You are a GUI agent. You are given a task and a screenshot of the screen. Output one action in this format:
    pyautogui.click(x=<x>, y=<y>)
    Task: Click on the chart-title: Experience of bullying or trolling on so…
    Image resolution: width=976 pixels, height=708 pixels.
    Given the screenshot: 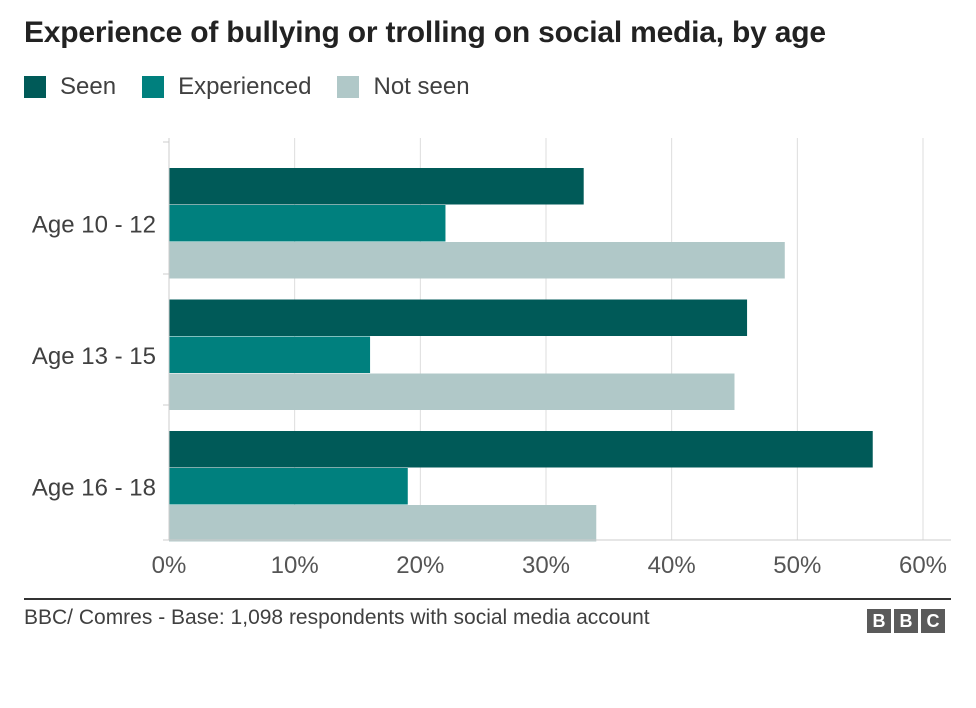 What is the action you would take?
    pyautogui.click(x=425, y=32)
    